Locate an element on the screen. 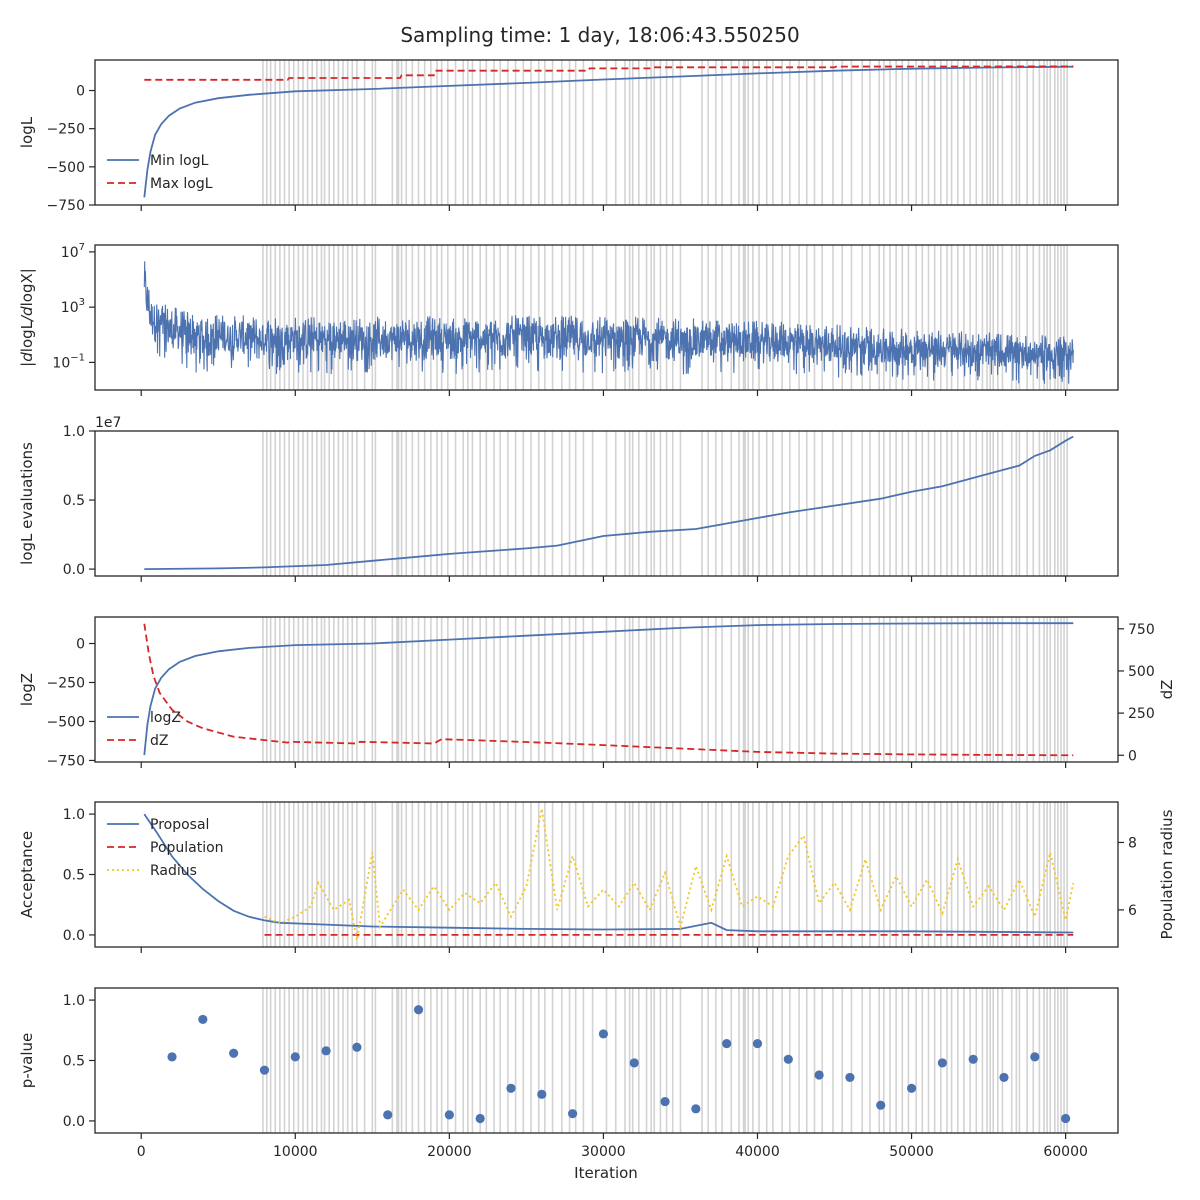  x-tick-label: 40000 is located at coordinates (757, 1152).